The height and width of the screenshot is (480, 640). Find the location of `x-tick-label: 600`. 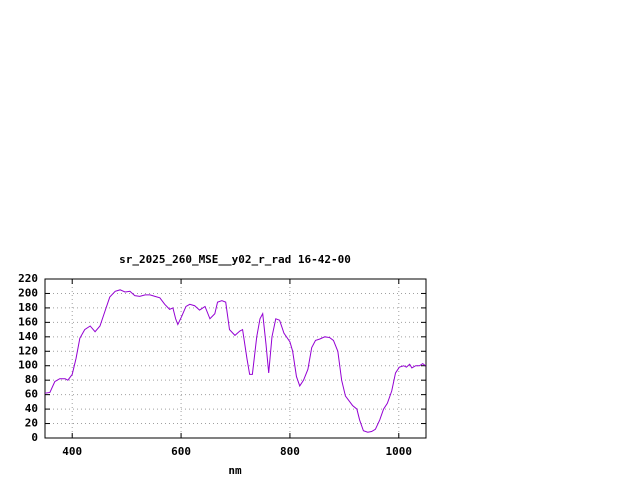

x-tick-label: 600 is located at coordinates (181, 451).